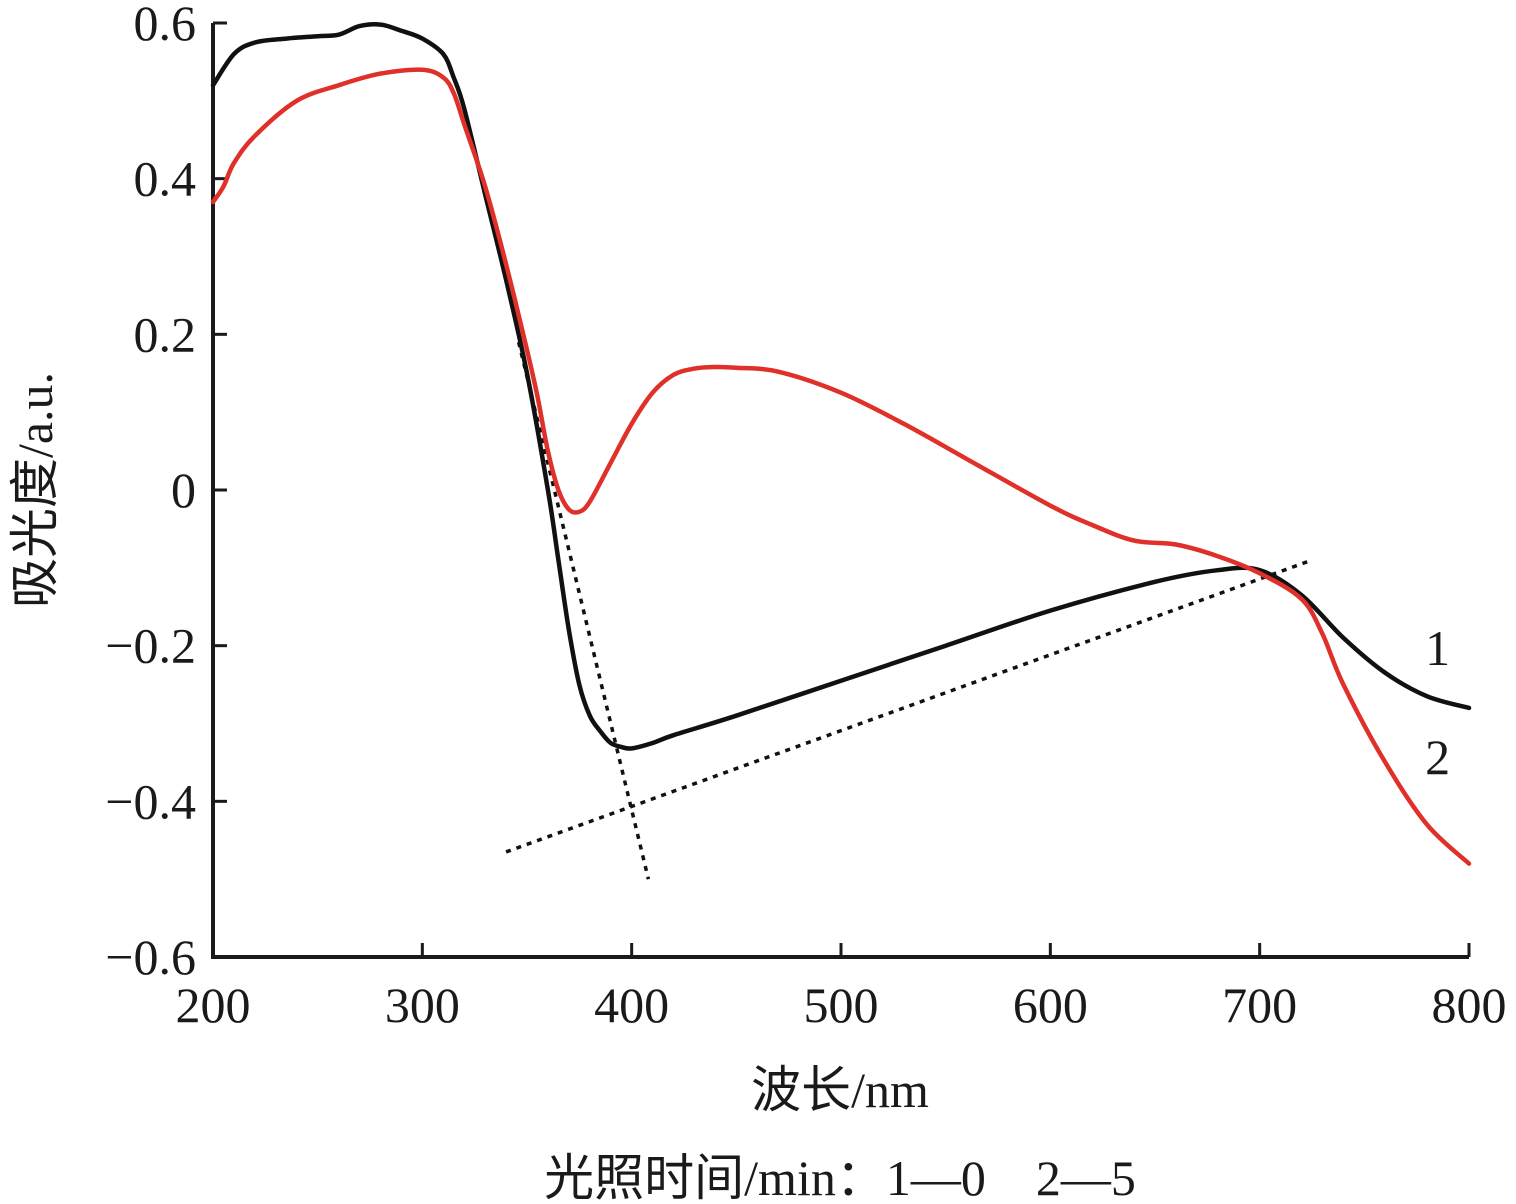  What do you see at coordinates (1437, 757) in the screenshot?
I see `series-label-2: 2` at bounding box center [1437, 757].